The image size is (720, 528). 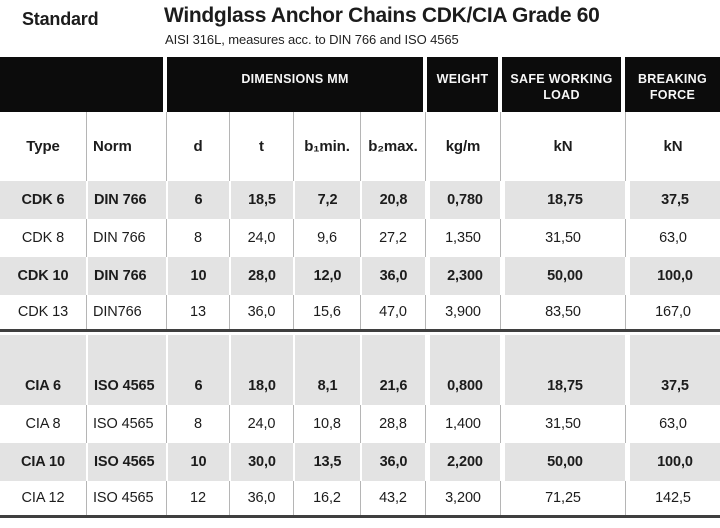 What do you see at coordinates (672, 498) in the screenshot?
I see `table-cell: 142,5` at bounding box center [672, 498].